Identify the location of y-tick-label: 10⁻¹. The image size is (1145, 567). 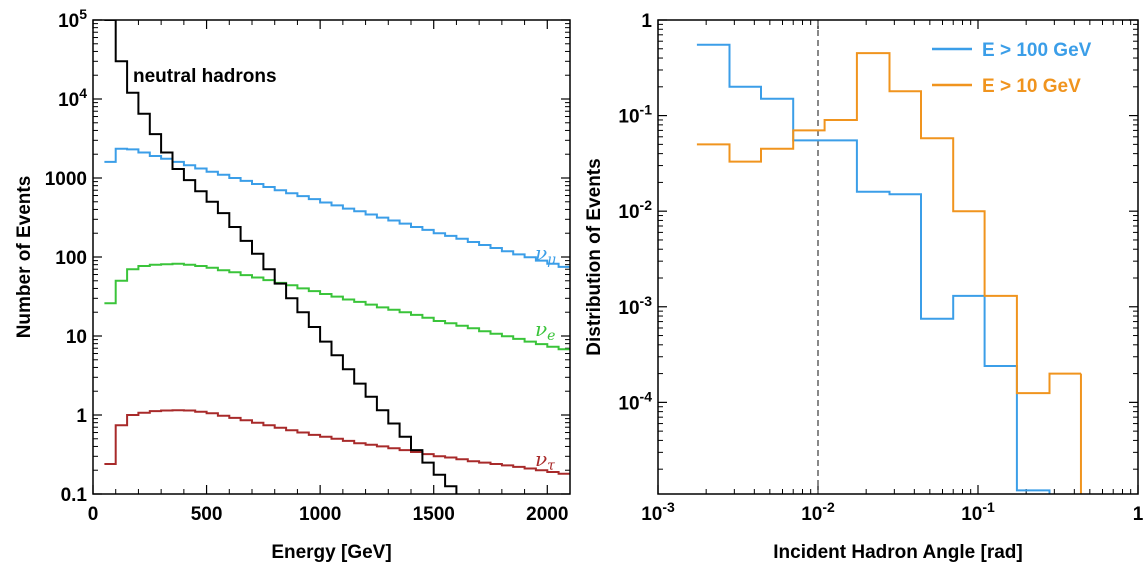
(635, 115).